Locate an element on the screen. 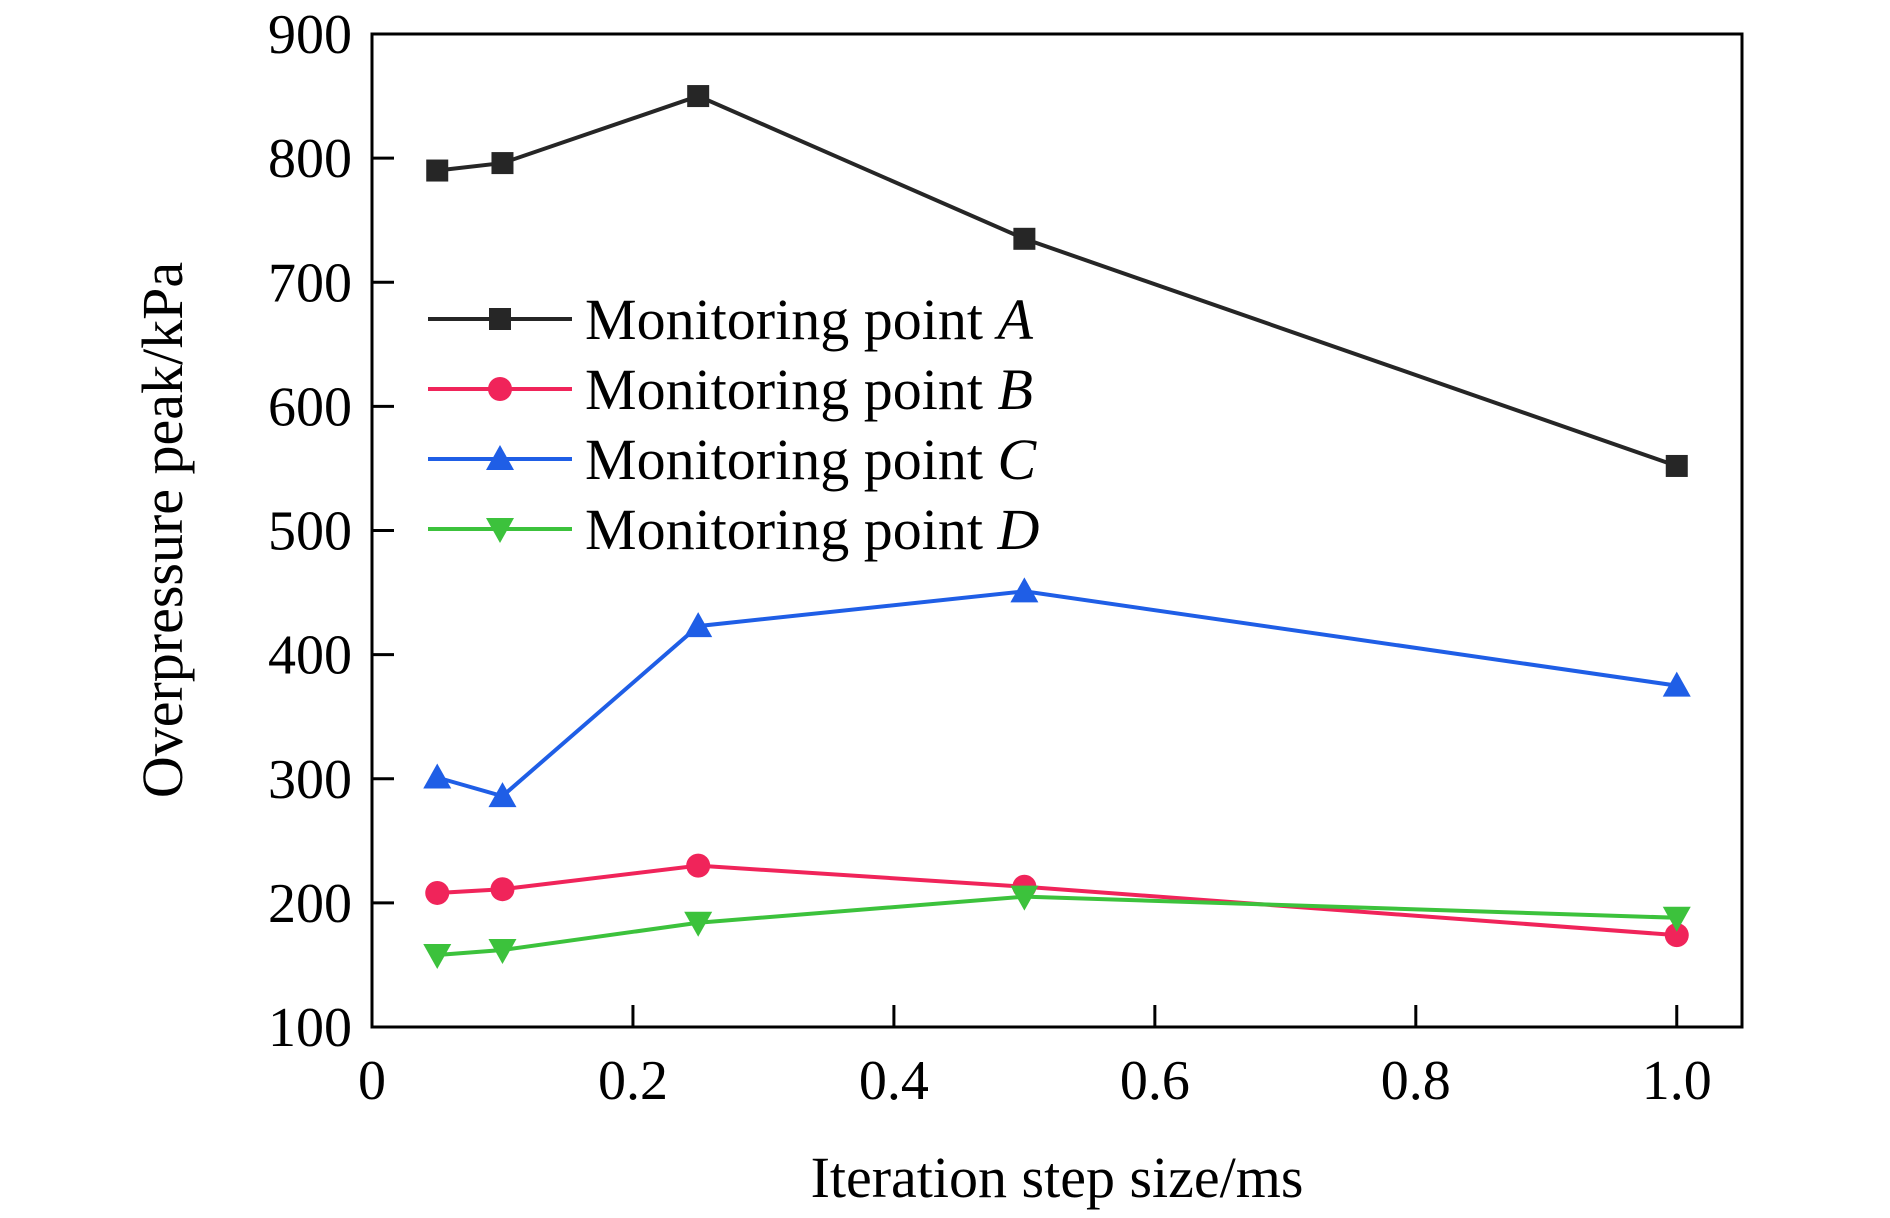 The image size is (1890, 1218). series-line-C is located at coordinates (1057, 694).